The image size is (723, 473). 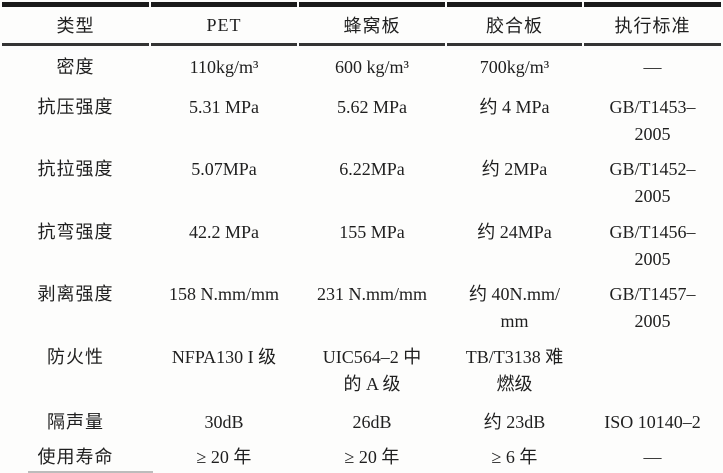 What do you see at coordinates (514, 307) in the screenshot?
I see `table-cell: 约 40N.mm/ mm` at bounding box center [514, 307].